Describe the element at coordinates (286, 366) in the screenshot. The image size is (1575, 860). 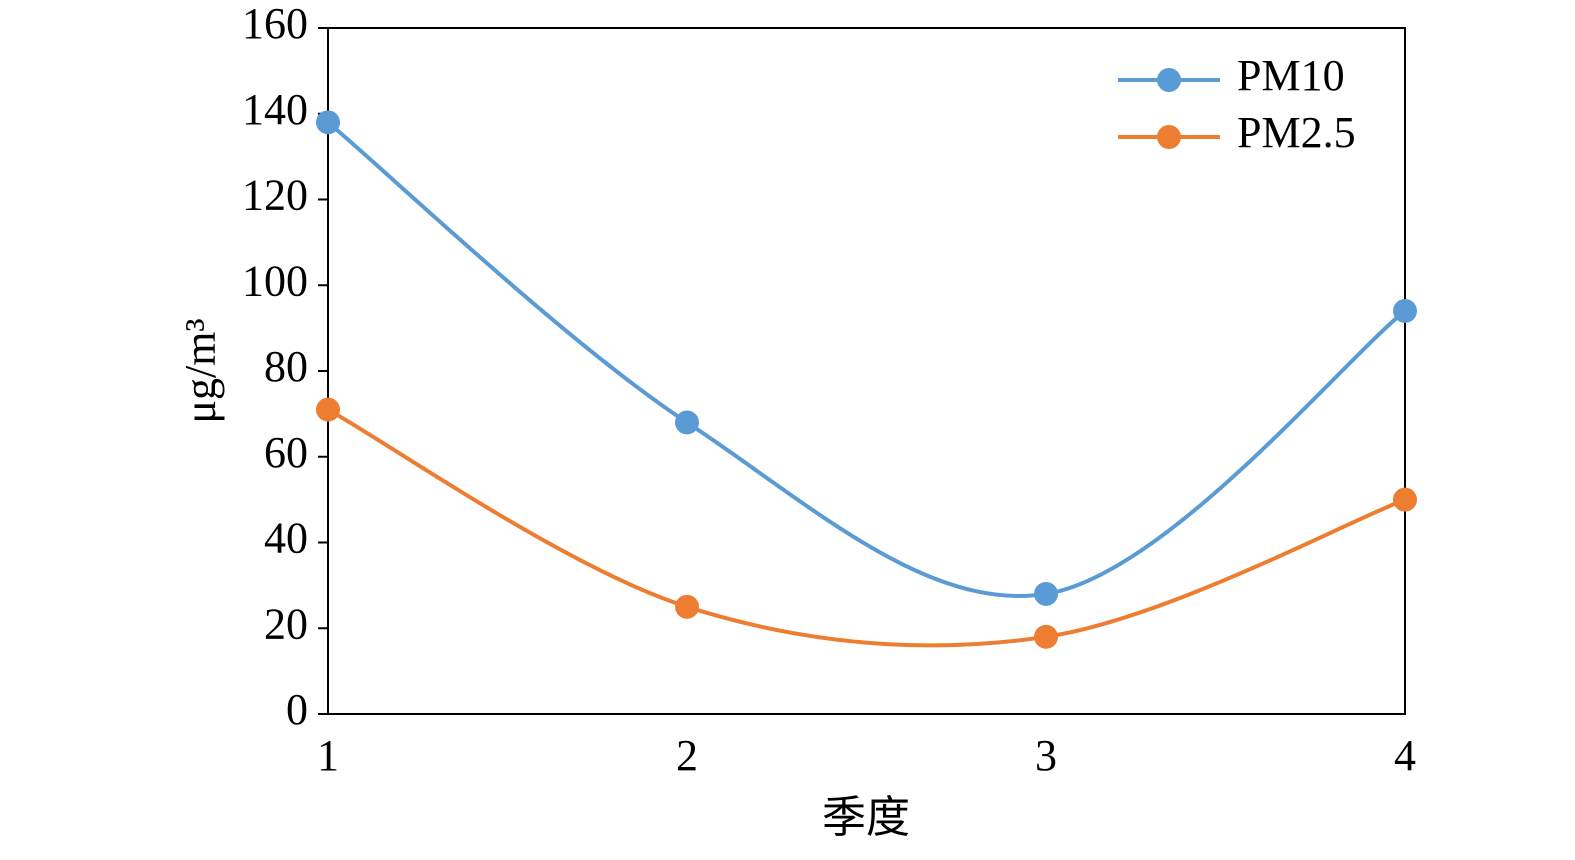
I see `y-tick-label: 80` at that location.